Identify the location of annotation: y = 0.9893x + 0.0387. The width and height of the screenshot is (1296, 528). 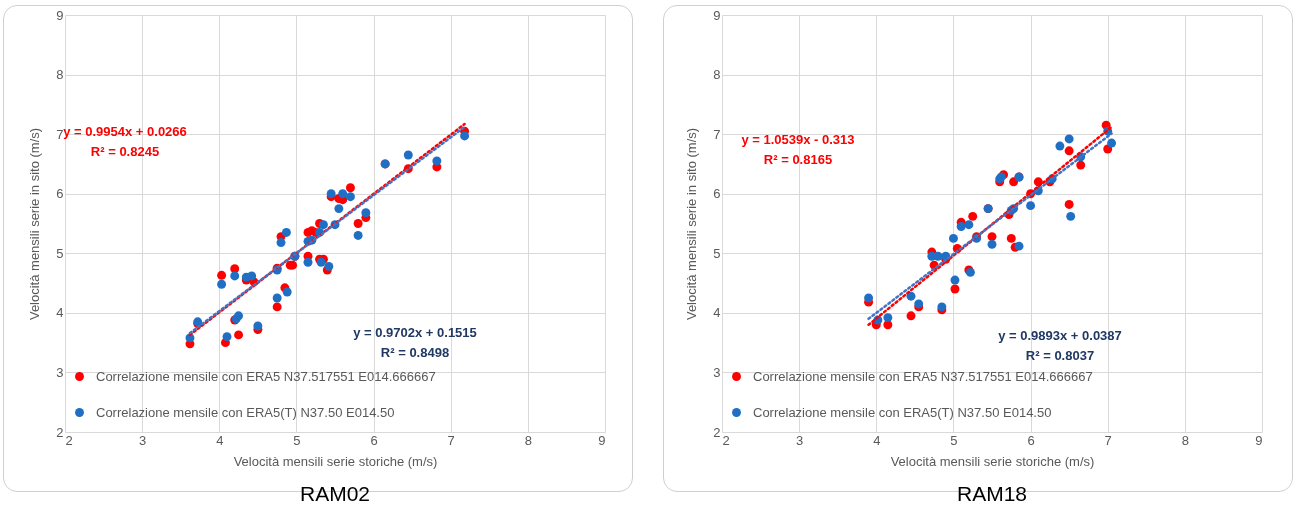
(1060, 335).